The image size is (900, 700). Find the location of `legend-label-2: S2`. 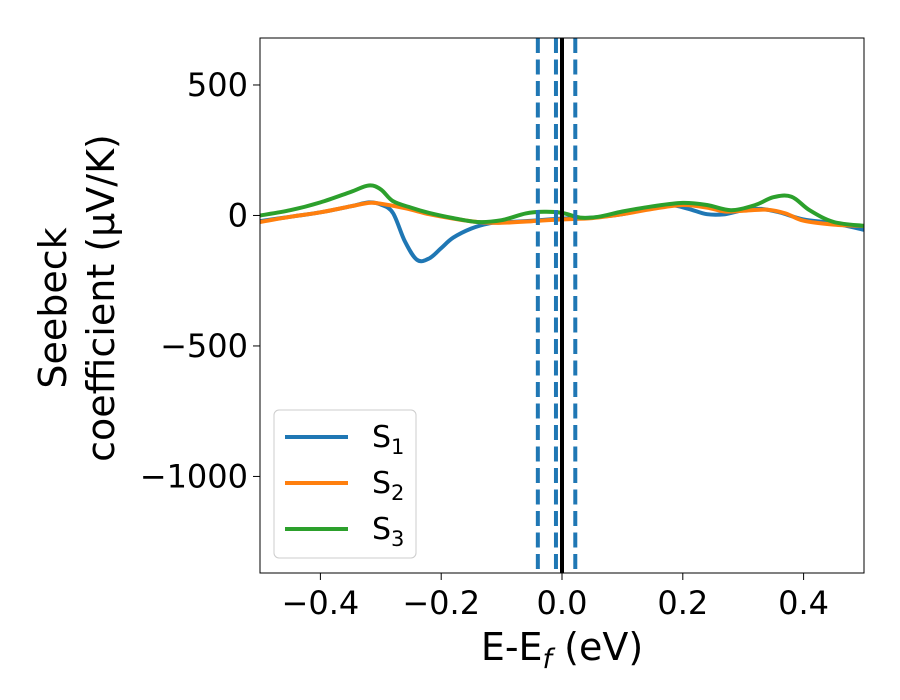

legend-label-2: S2 is located at coordinates (388, 485).